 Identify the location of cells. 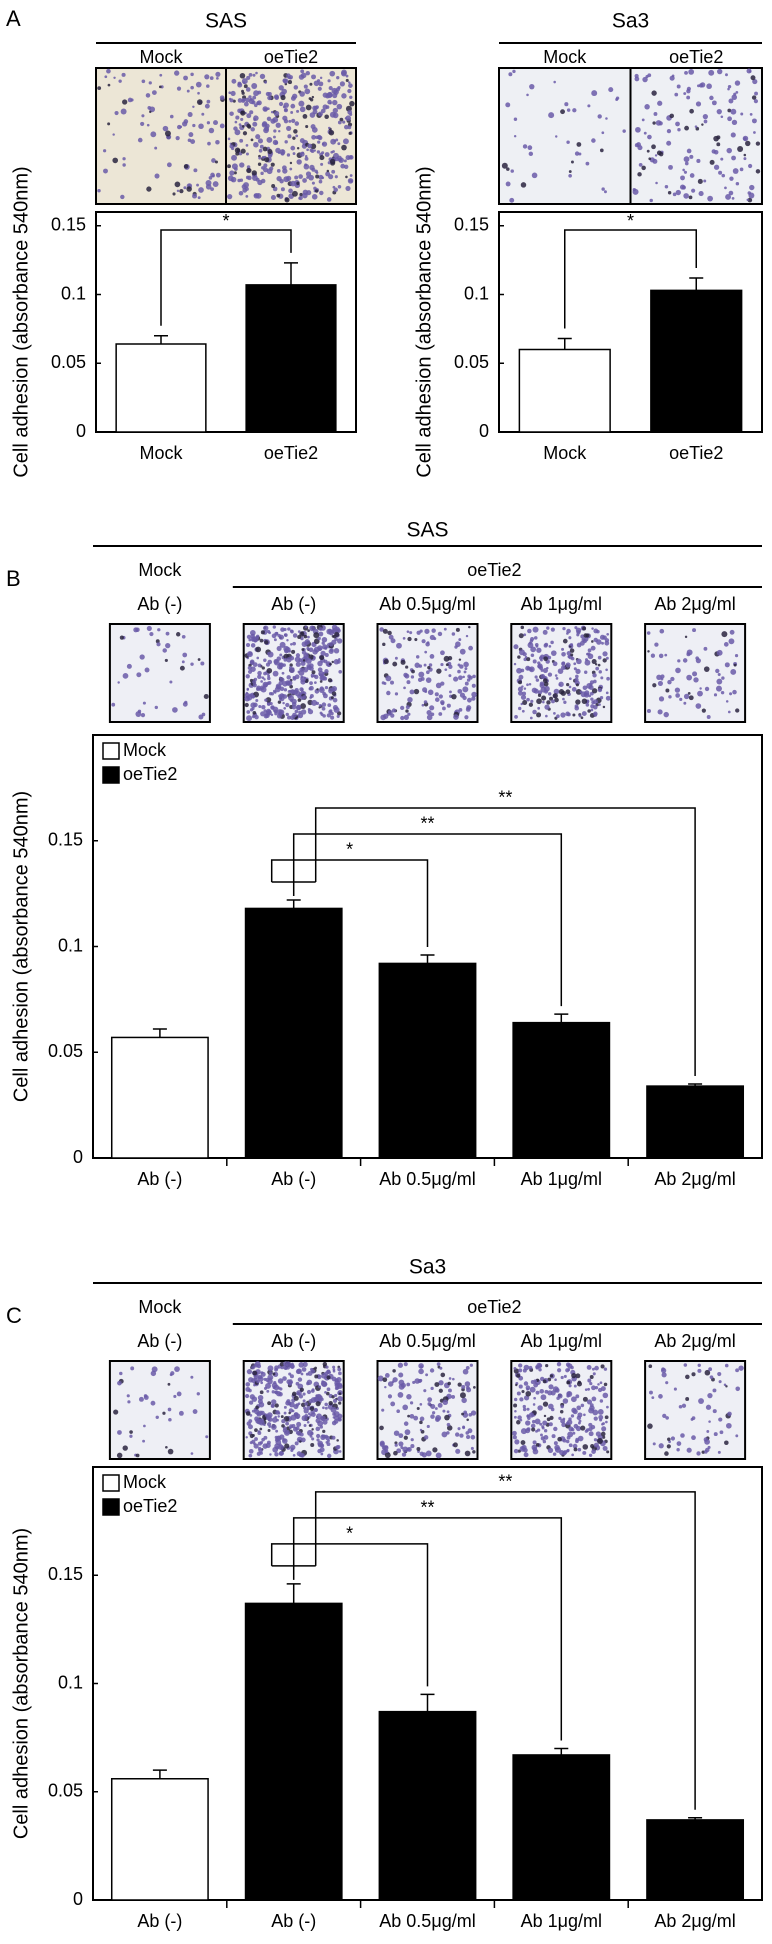
(161, 1412).